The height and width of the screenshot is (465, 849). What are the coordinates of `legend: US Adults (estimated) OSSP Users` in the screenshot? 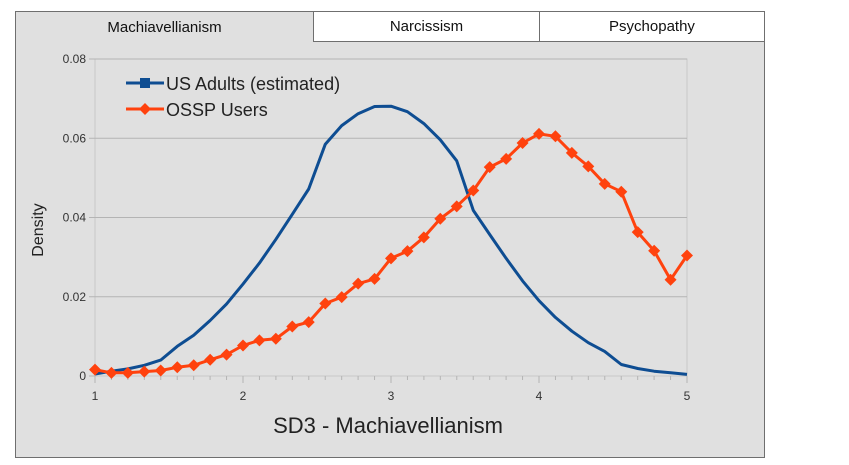 It's located at (233, 97).